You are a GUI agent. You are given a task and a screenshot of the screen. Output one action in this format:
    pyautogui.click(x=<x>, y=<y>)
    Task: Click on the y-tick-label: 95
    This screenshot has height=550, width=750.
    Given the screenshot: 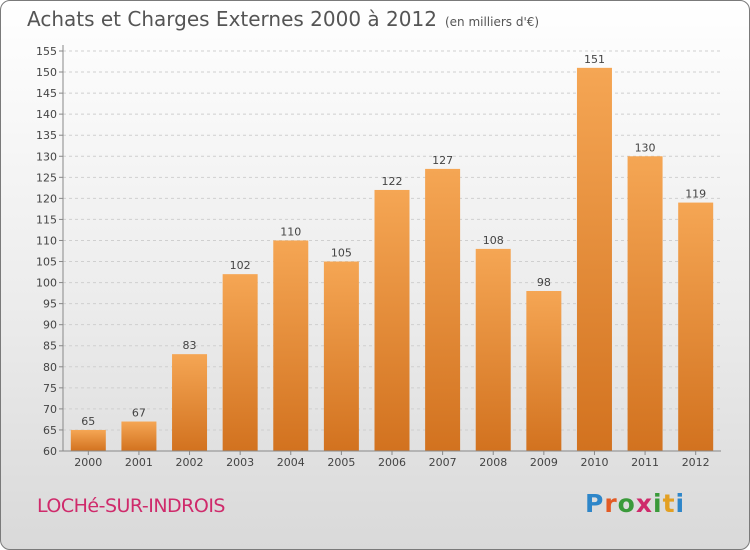 What is the action you would take?
    pyautogui.click(x=50, y=304)
    